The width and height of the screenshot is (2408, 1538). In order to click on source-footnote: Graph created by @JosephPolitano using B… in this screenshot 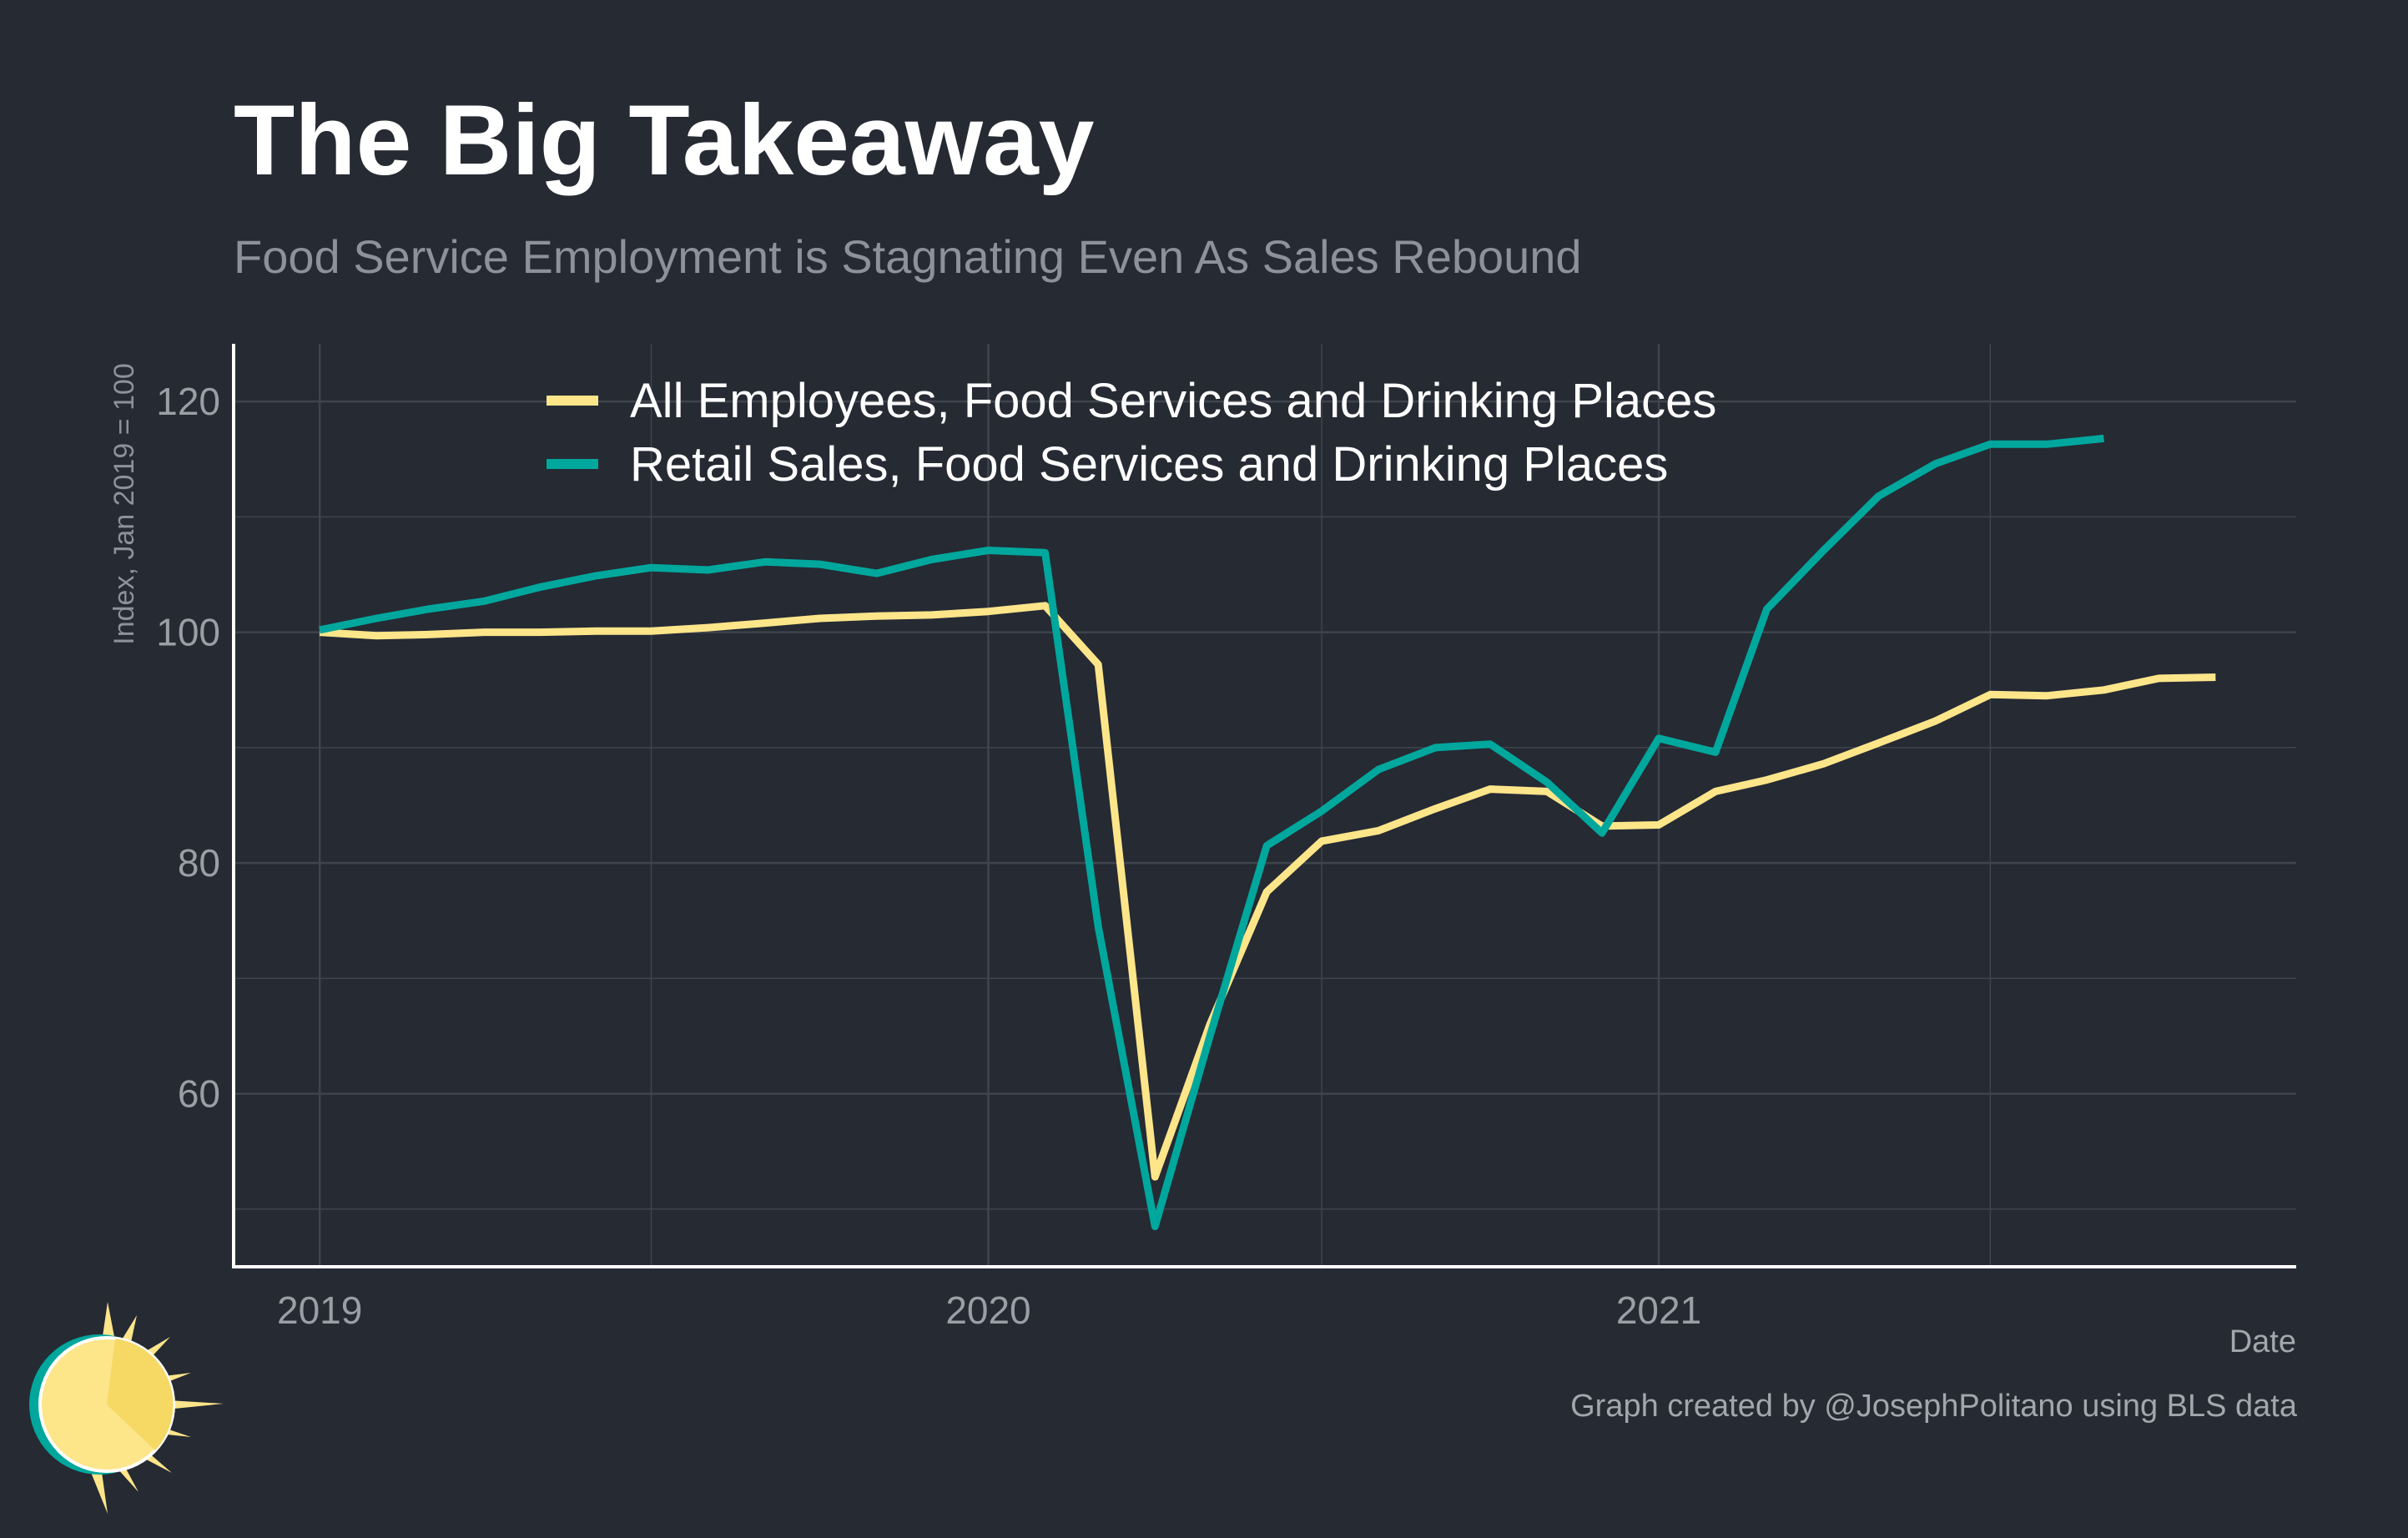, I will do `click(1933, 1406)`.